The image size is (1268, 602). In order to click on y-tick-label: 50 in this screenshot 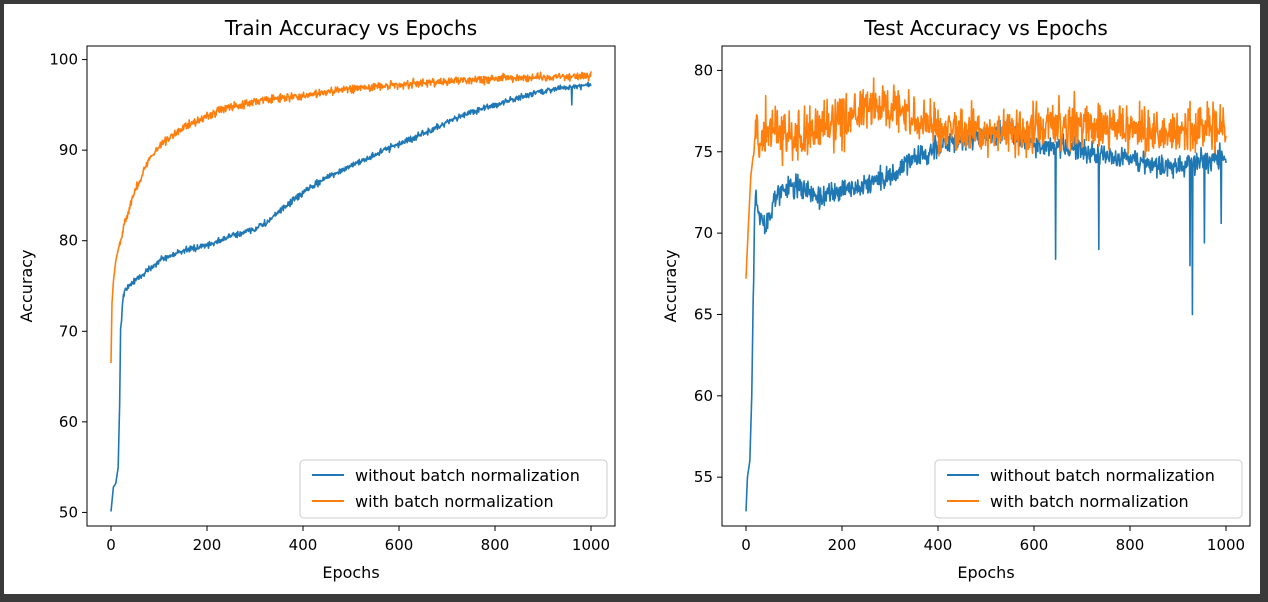, I will do `click(68, 512)`.